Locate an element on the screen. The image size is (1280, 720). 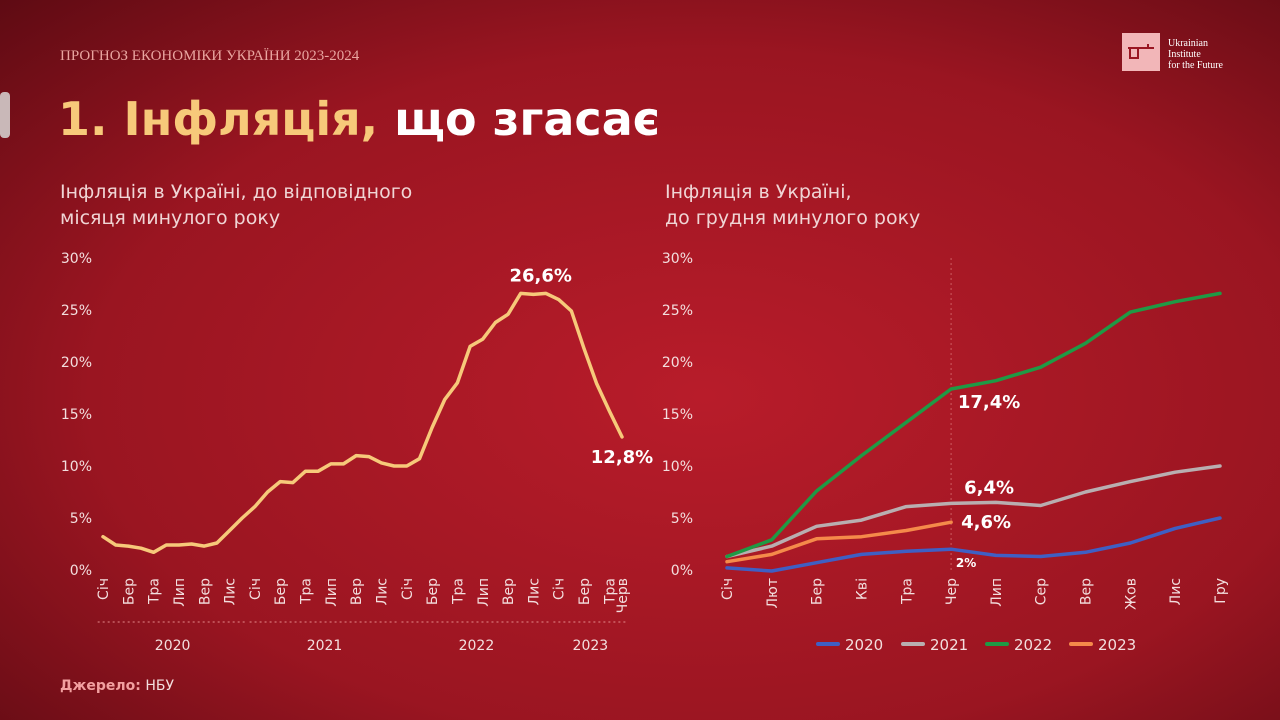
chart-title: місяця минулого року is located at coordinates (170, 218).